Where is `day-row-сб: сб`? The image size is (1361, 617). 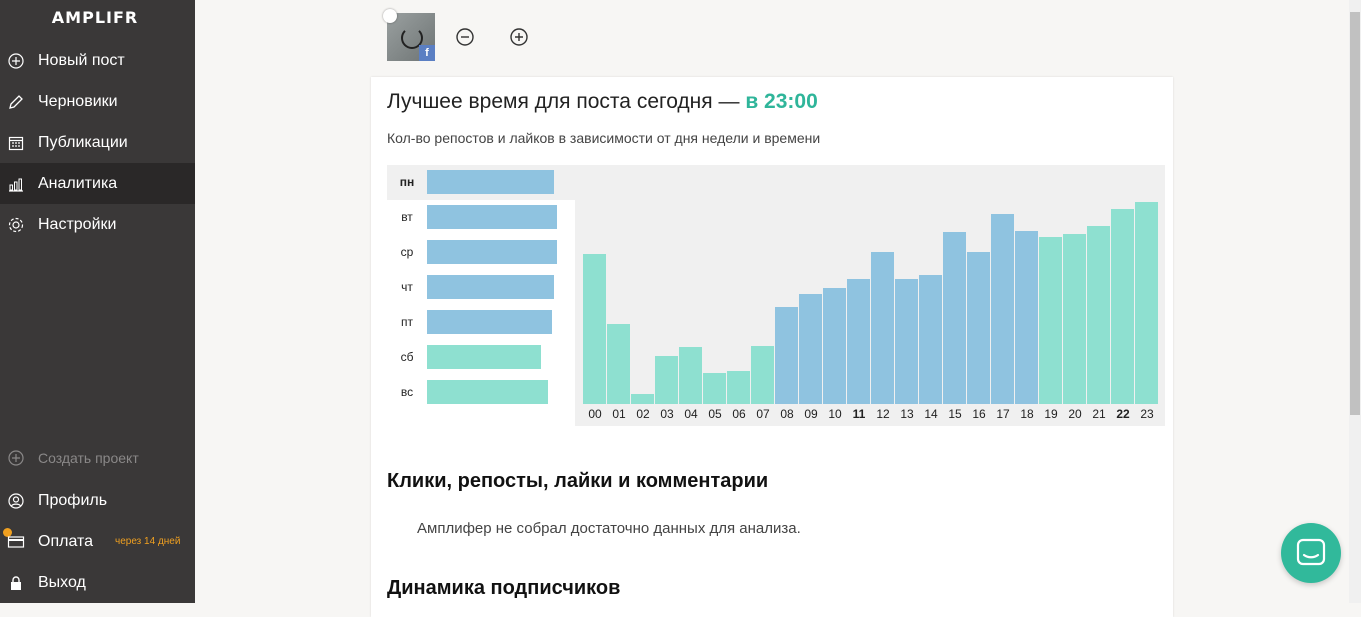 day-row-сб: сб is located at coordinates (482, 357).